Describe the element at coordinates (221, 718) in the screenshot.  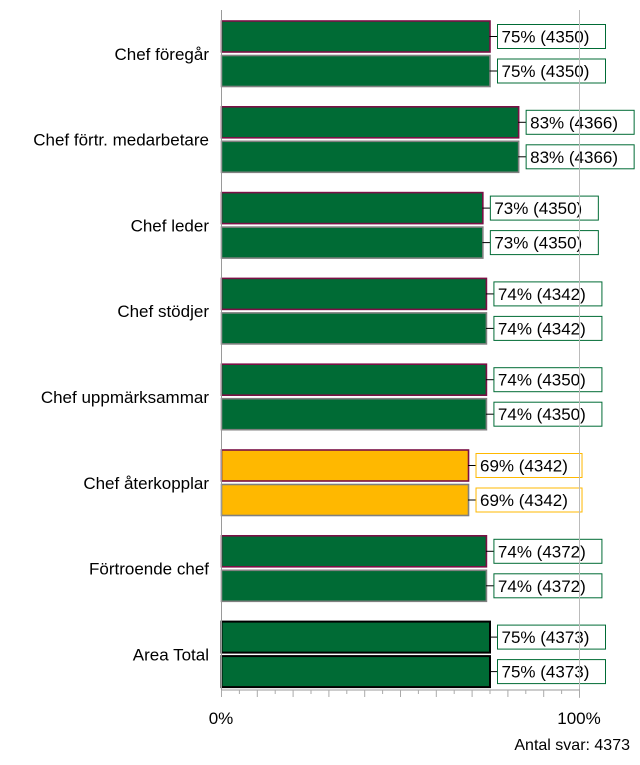
I see `x-tick-label: 0%` at that location.